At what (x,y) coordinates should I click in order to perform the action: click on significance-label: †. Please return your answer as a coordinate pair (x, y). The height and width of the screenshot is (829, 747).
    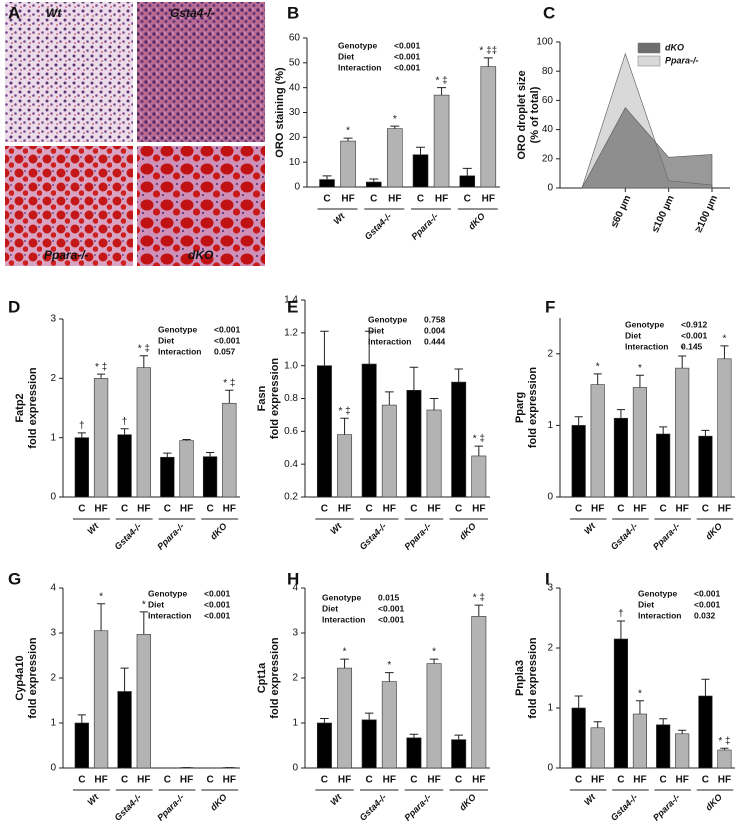
    Looking at the image, I should click on (82, 426).